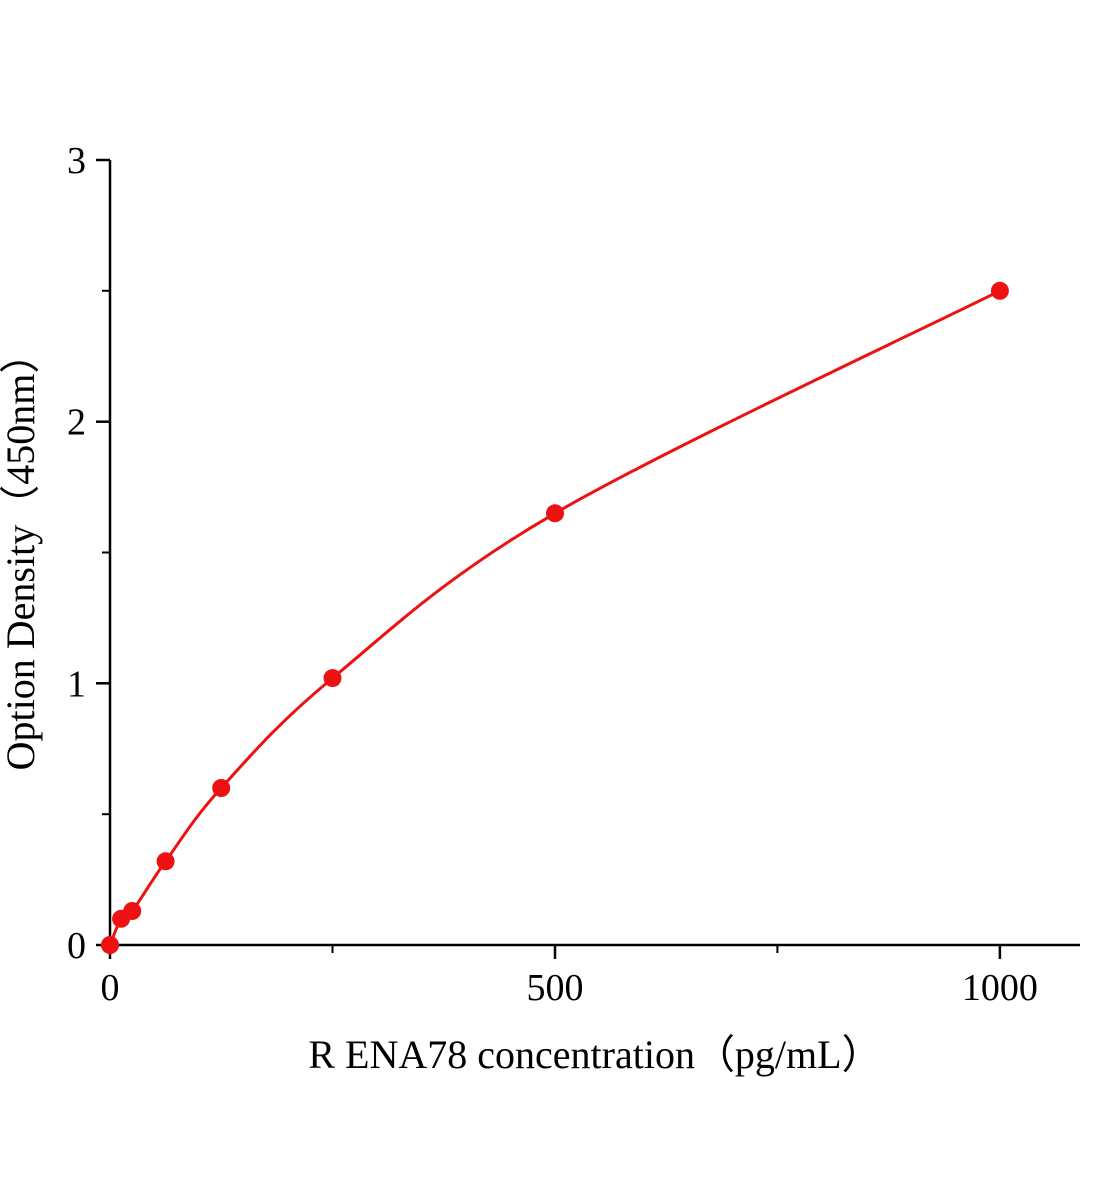 Image resolution: width=1104 pixels, height=1200 pixels. Describe the element at coordinates (21, 552) in the screenshot. I see `y-axis-title: Option Density（450nm）` at that location.